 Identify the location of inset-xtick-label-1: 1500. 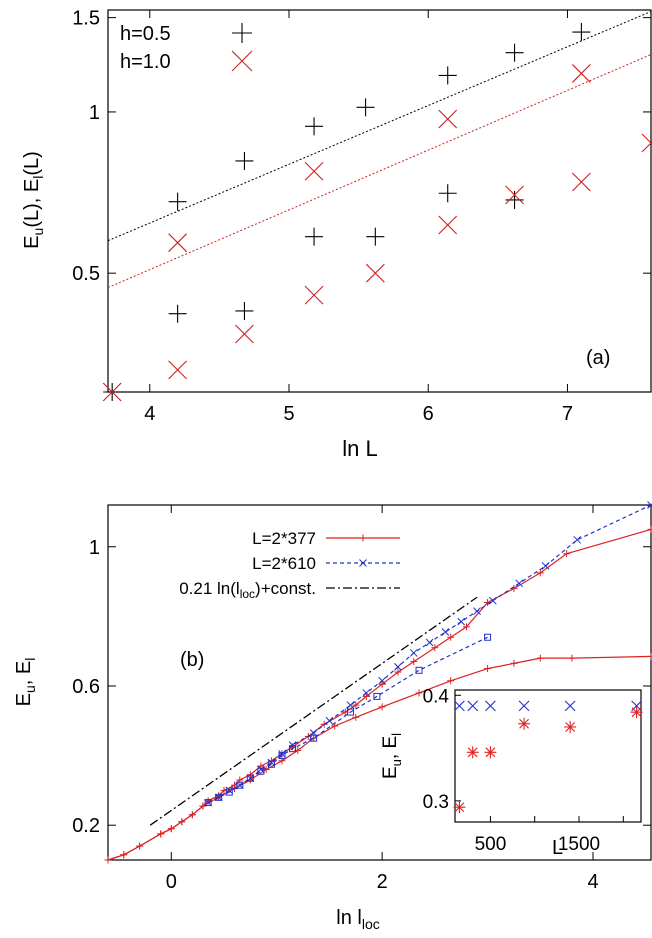
(579, 844).